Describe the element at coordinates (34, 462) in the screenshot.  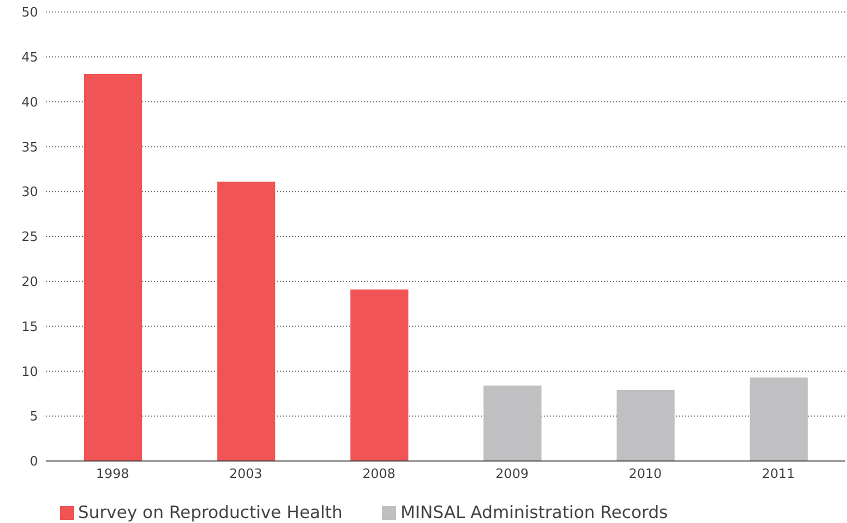
I see `y-tick-label: 0` at that location.